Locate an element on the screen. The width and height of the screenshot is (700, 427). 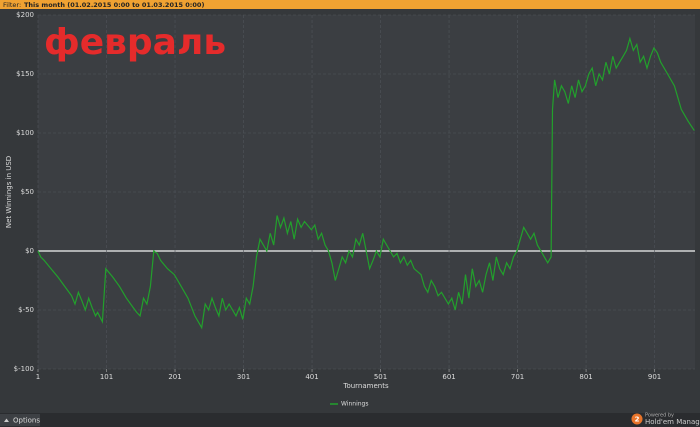
options-label: Options is located at coordinates (26, 421).